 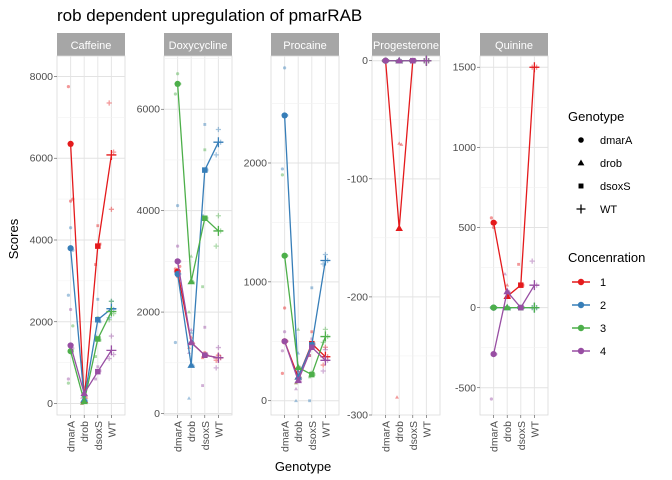 What do you see at coordinates (581, 209) in the screenshot?
I see `legend-key-WT` at bounding box center [581, 209].